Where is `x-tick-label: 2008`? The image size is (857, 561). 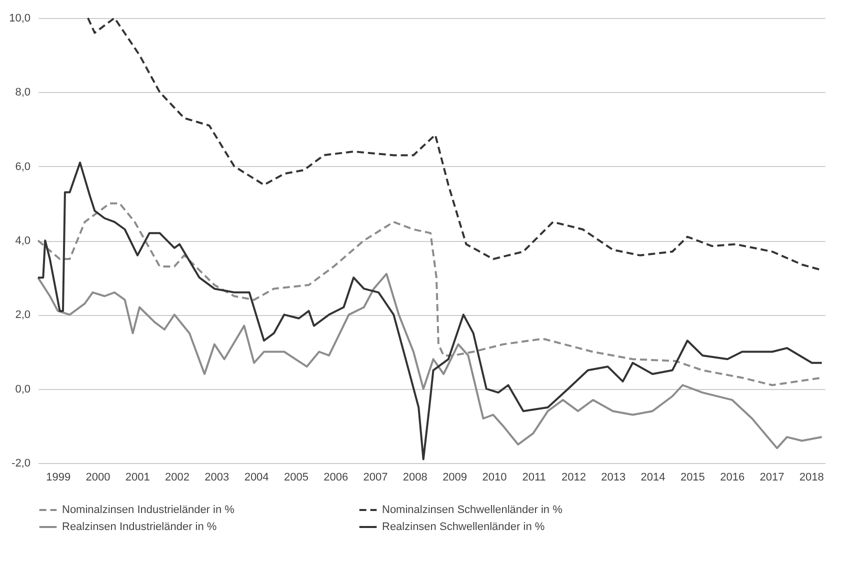 x-tick-label: 2008 is located at coordinates (415, 478).